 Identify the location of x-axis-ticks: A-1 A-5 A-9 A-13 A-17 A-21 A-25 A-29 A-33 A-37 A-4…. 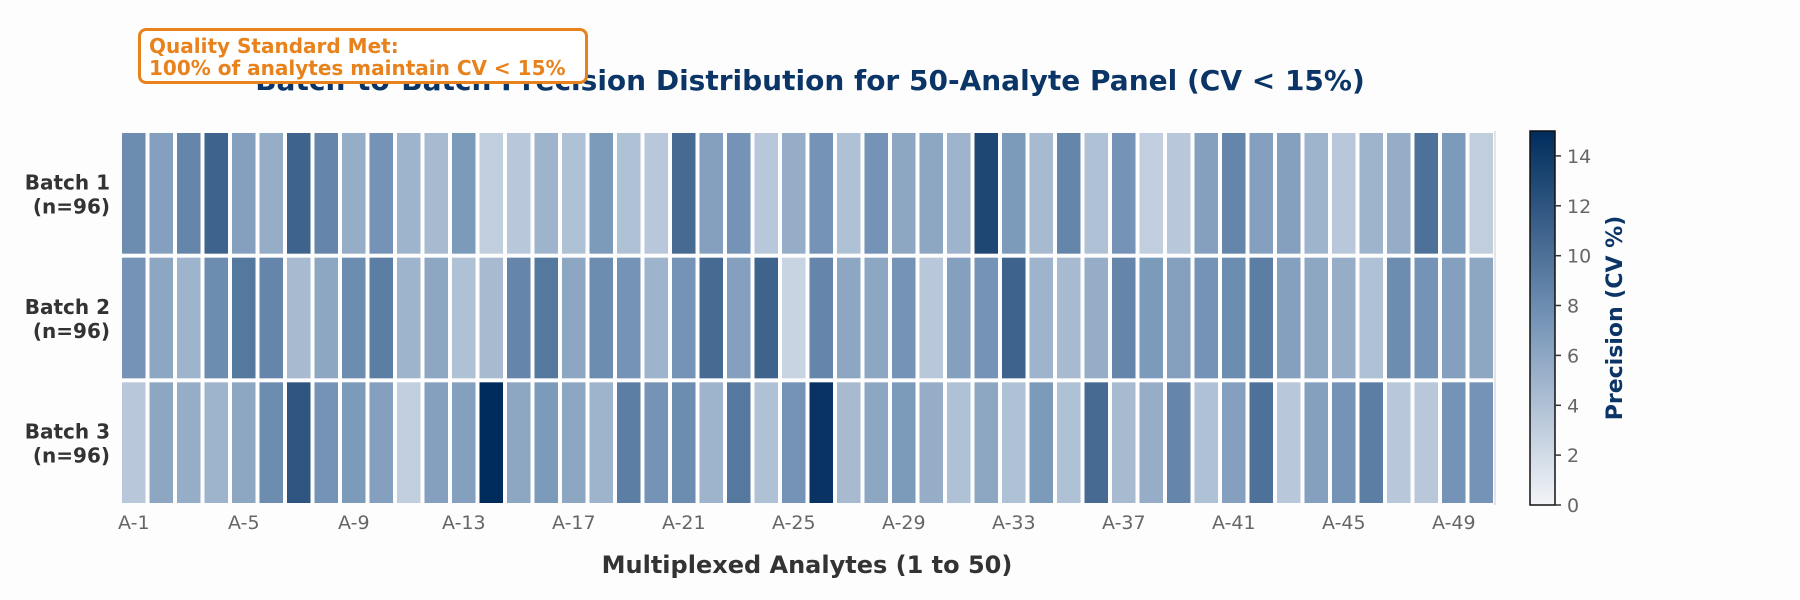
(797, 523).